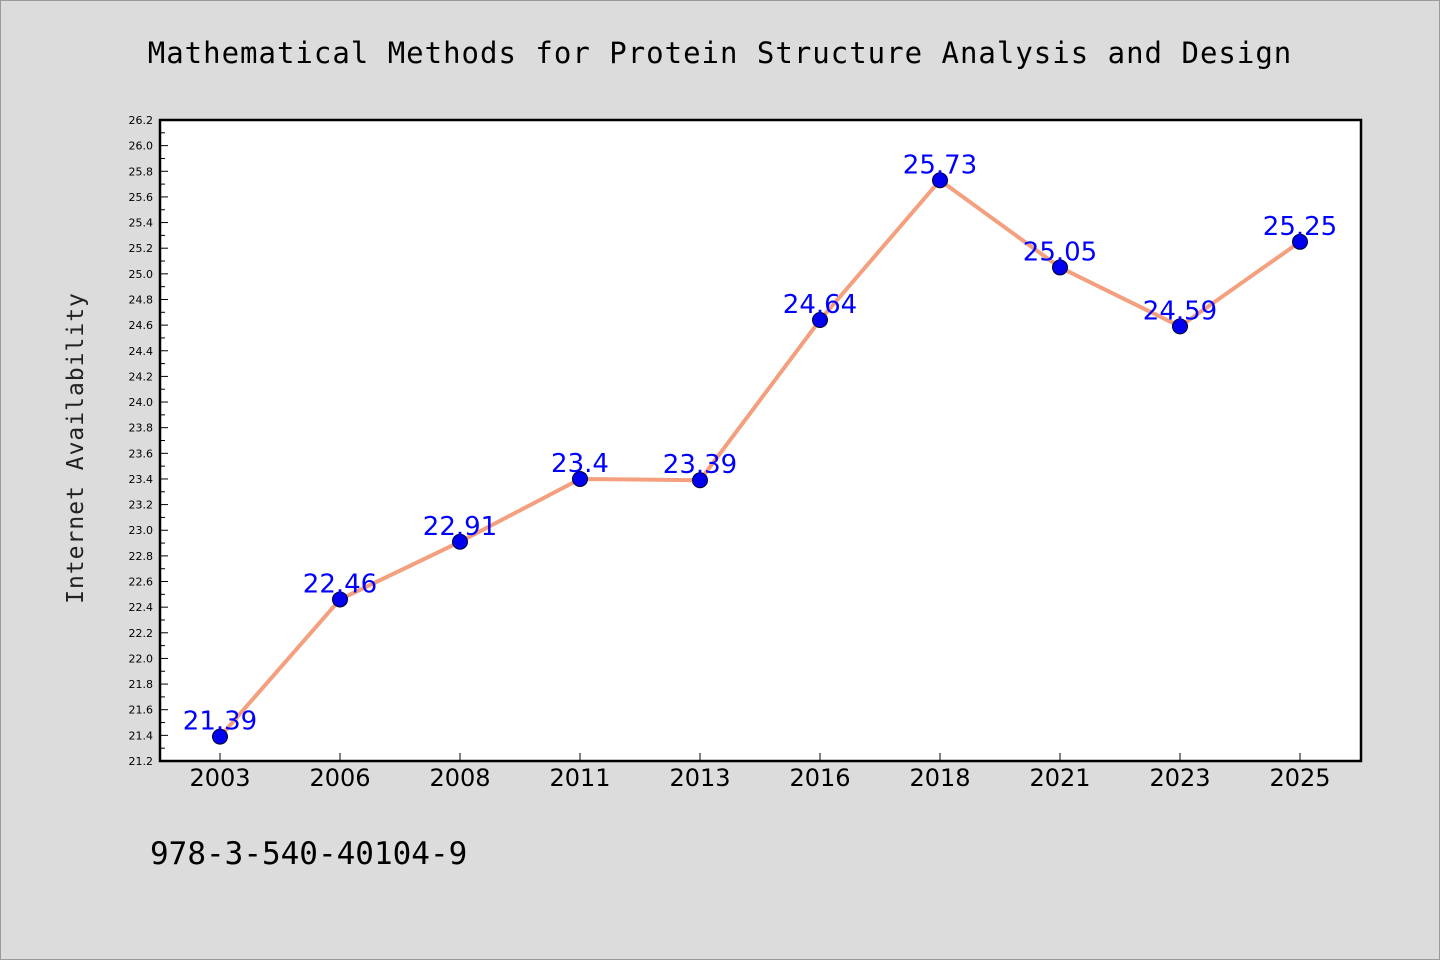  I want to click on x-tick-label: 2018, so click(939, 778).